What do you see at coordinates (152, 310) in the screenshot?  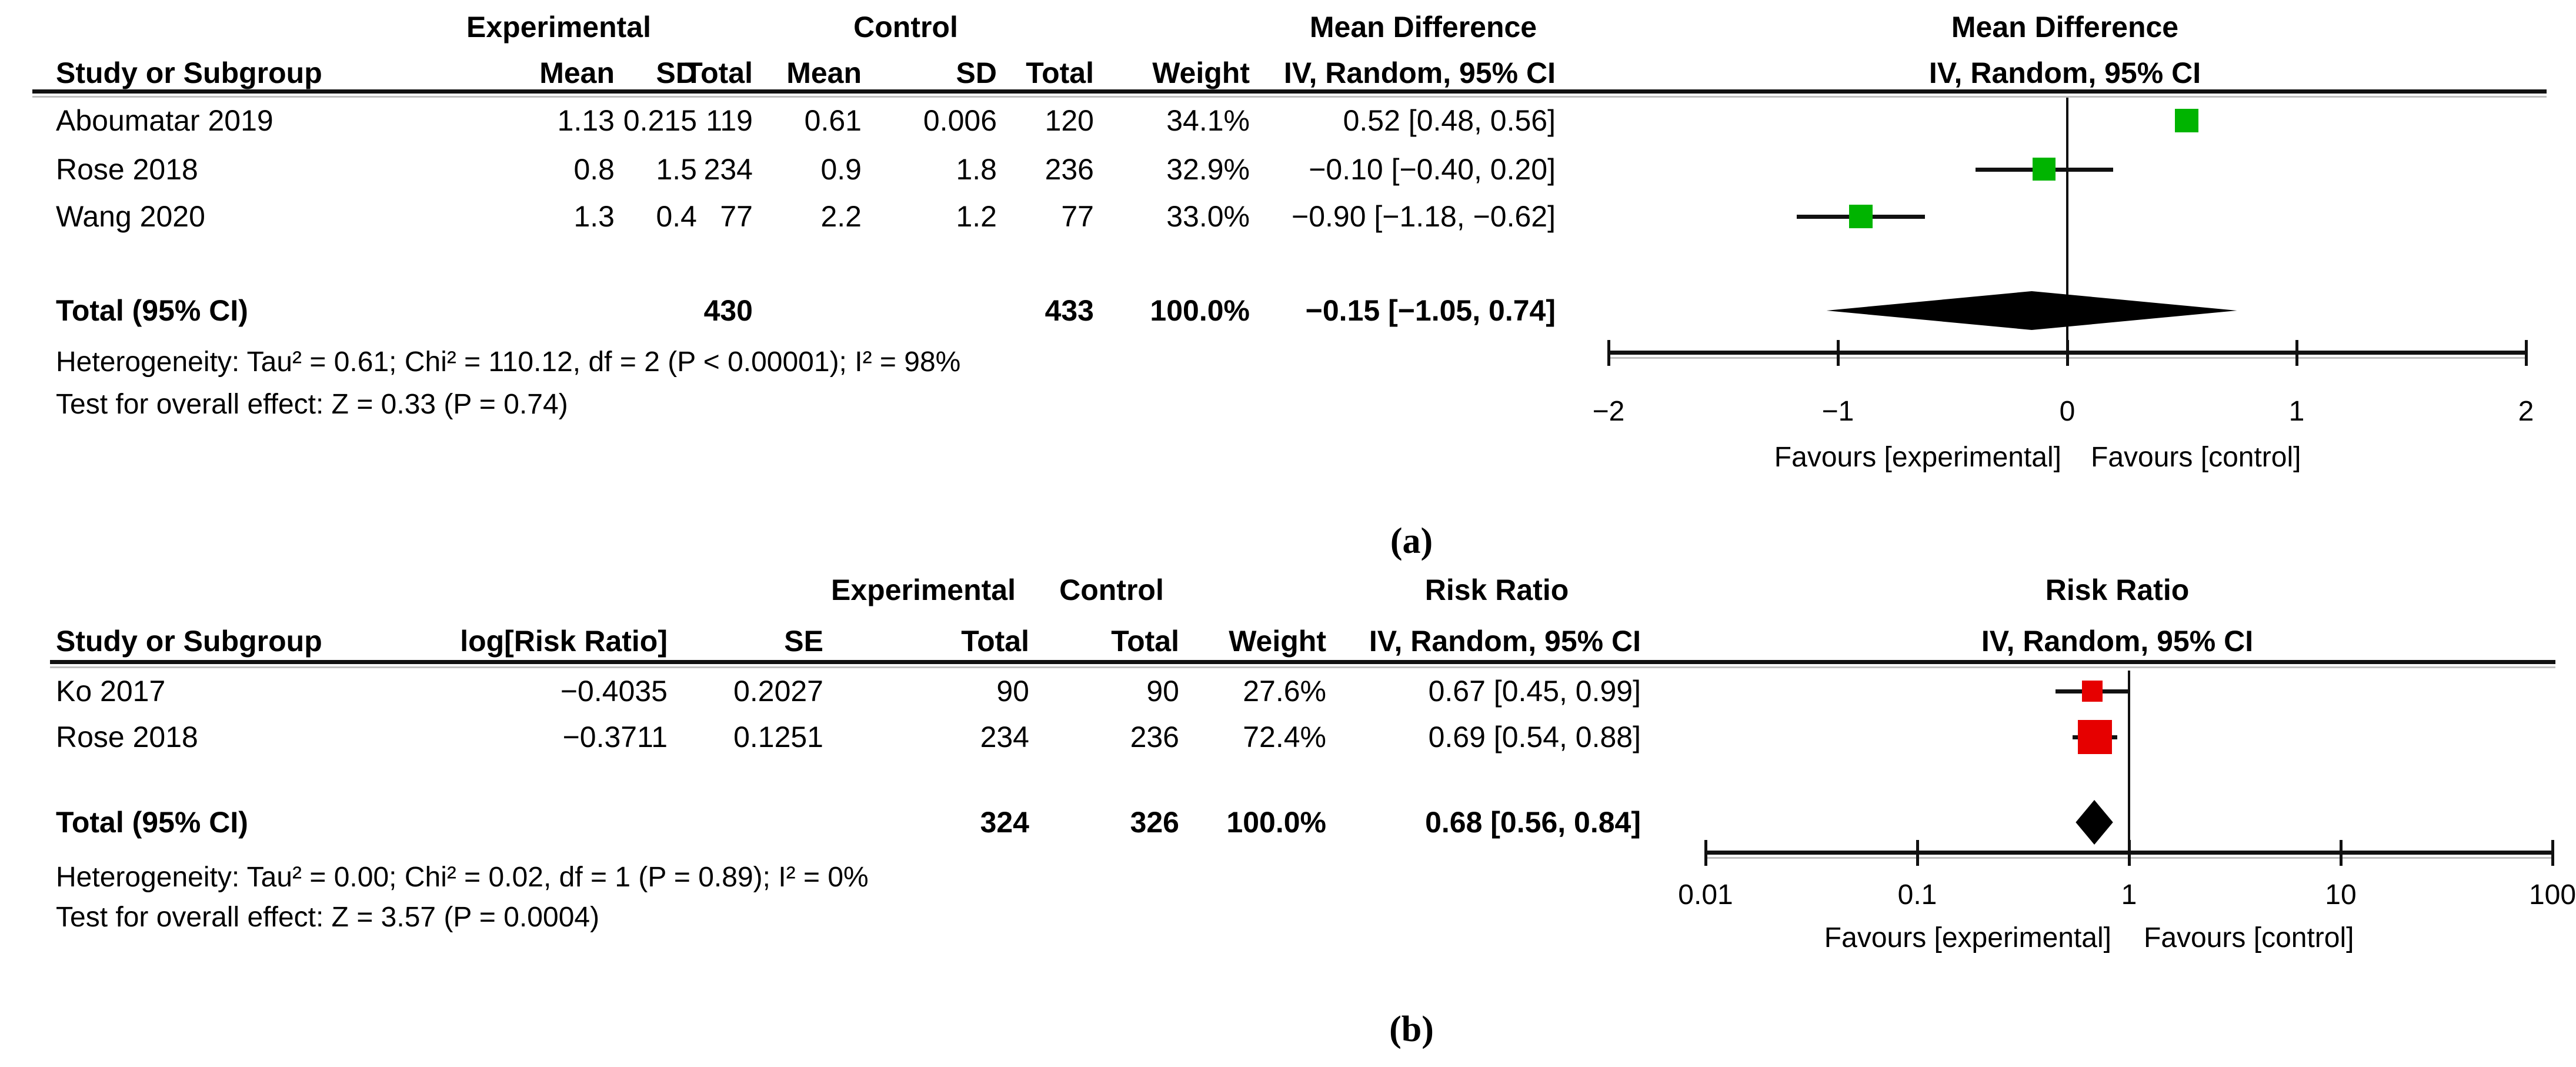 I see `panel-a-total-label: Total (95% CI)` at bounding box center [152, 310].